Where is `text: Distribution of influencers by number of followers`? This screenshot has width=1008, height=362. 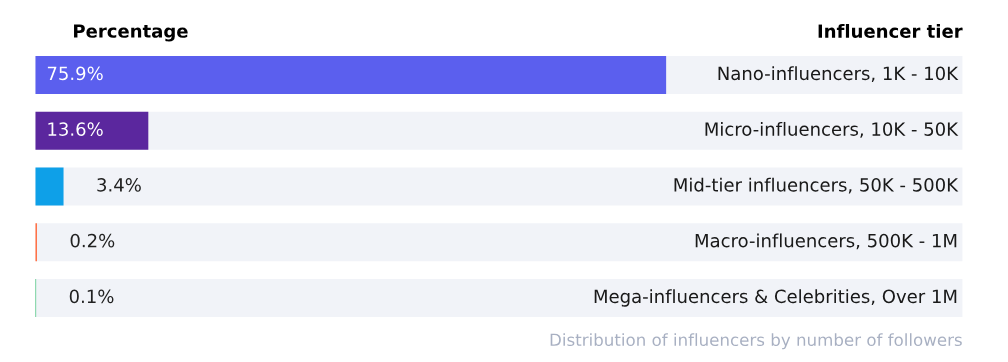
text: Distribution of influencers by number of followers is located at coordinates (756, 341).